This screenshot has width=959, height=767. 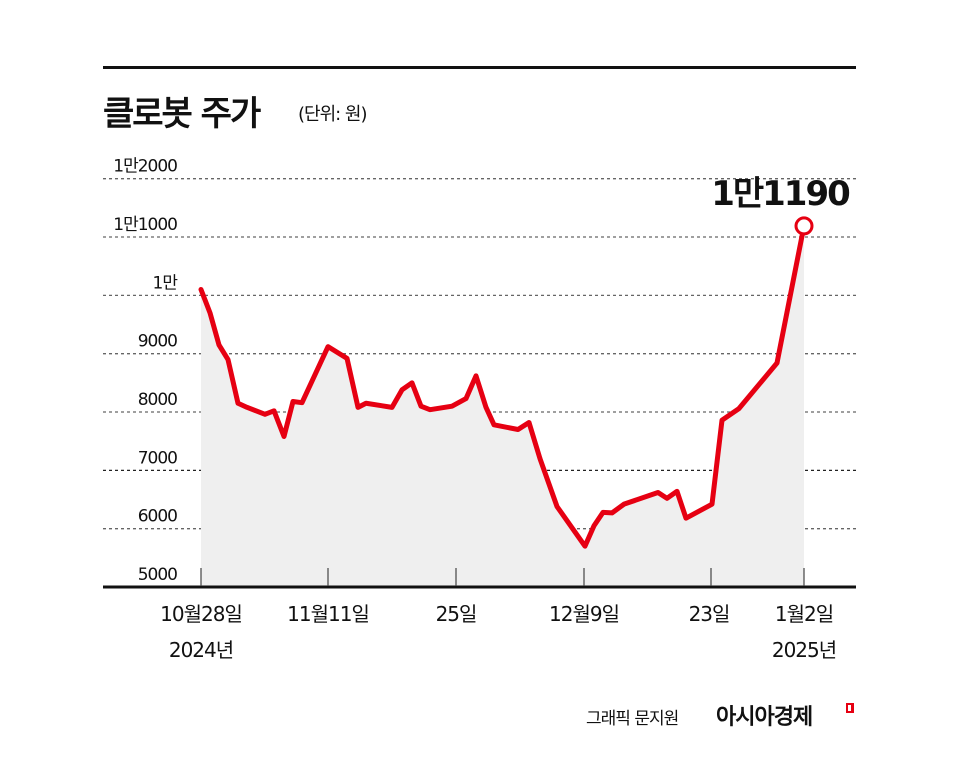 What do you see at coordinates (146, 371) in the screenshot?
I see `y-axis-labels: 1만2000 1만1000 1만 9000 8000 7000 6000 5000` at bounding box center [146, 371].